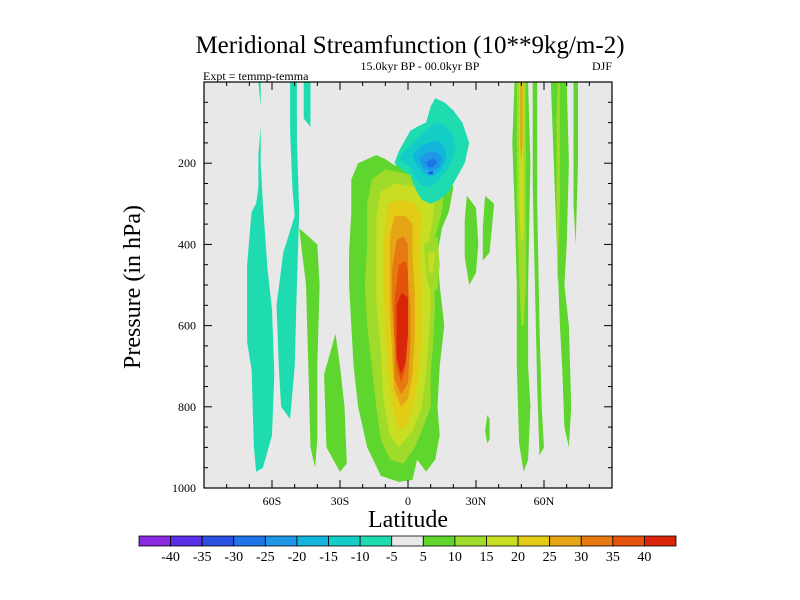 This screenshot has width=800, height=600. I want to click on y-tick-label: 1000, so click(184, 488).